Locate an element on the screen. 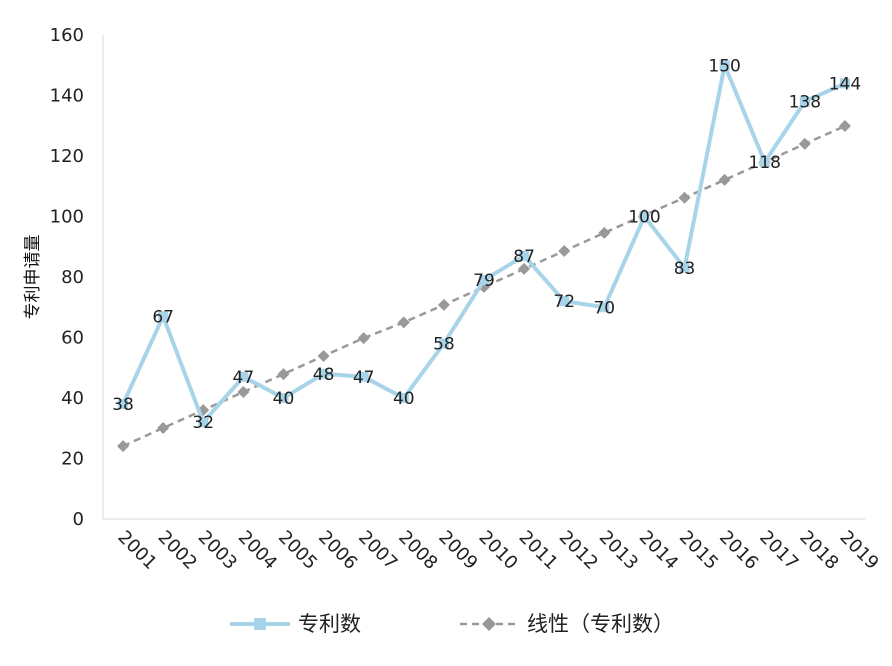 This screenshot has width=892, height=666. x-tick-label: 2002 is located at coordinates (177, 550).